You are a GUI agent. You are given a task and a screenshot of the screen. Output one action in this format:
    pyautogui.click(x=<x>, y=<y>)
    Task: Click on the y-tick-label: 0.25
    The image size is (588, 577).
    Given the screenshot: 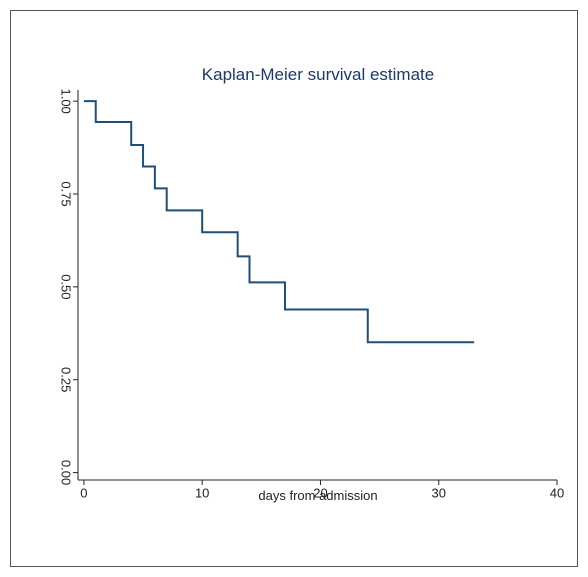 What is the action you would take?
    pyautogui.click(x=66, y=379)
    